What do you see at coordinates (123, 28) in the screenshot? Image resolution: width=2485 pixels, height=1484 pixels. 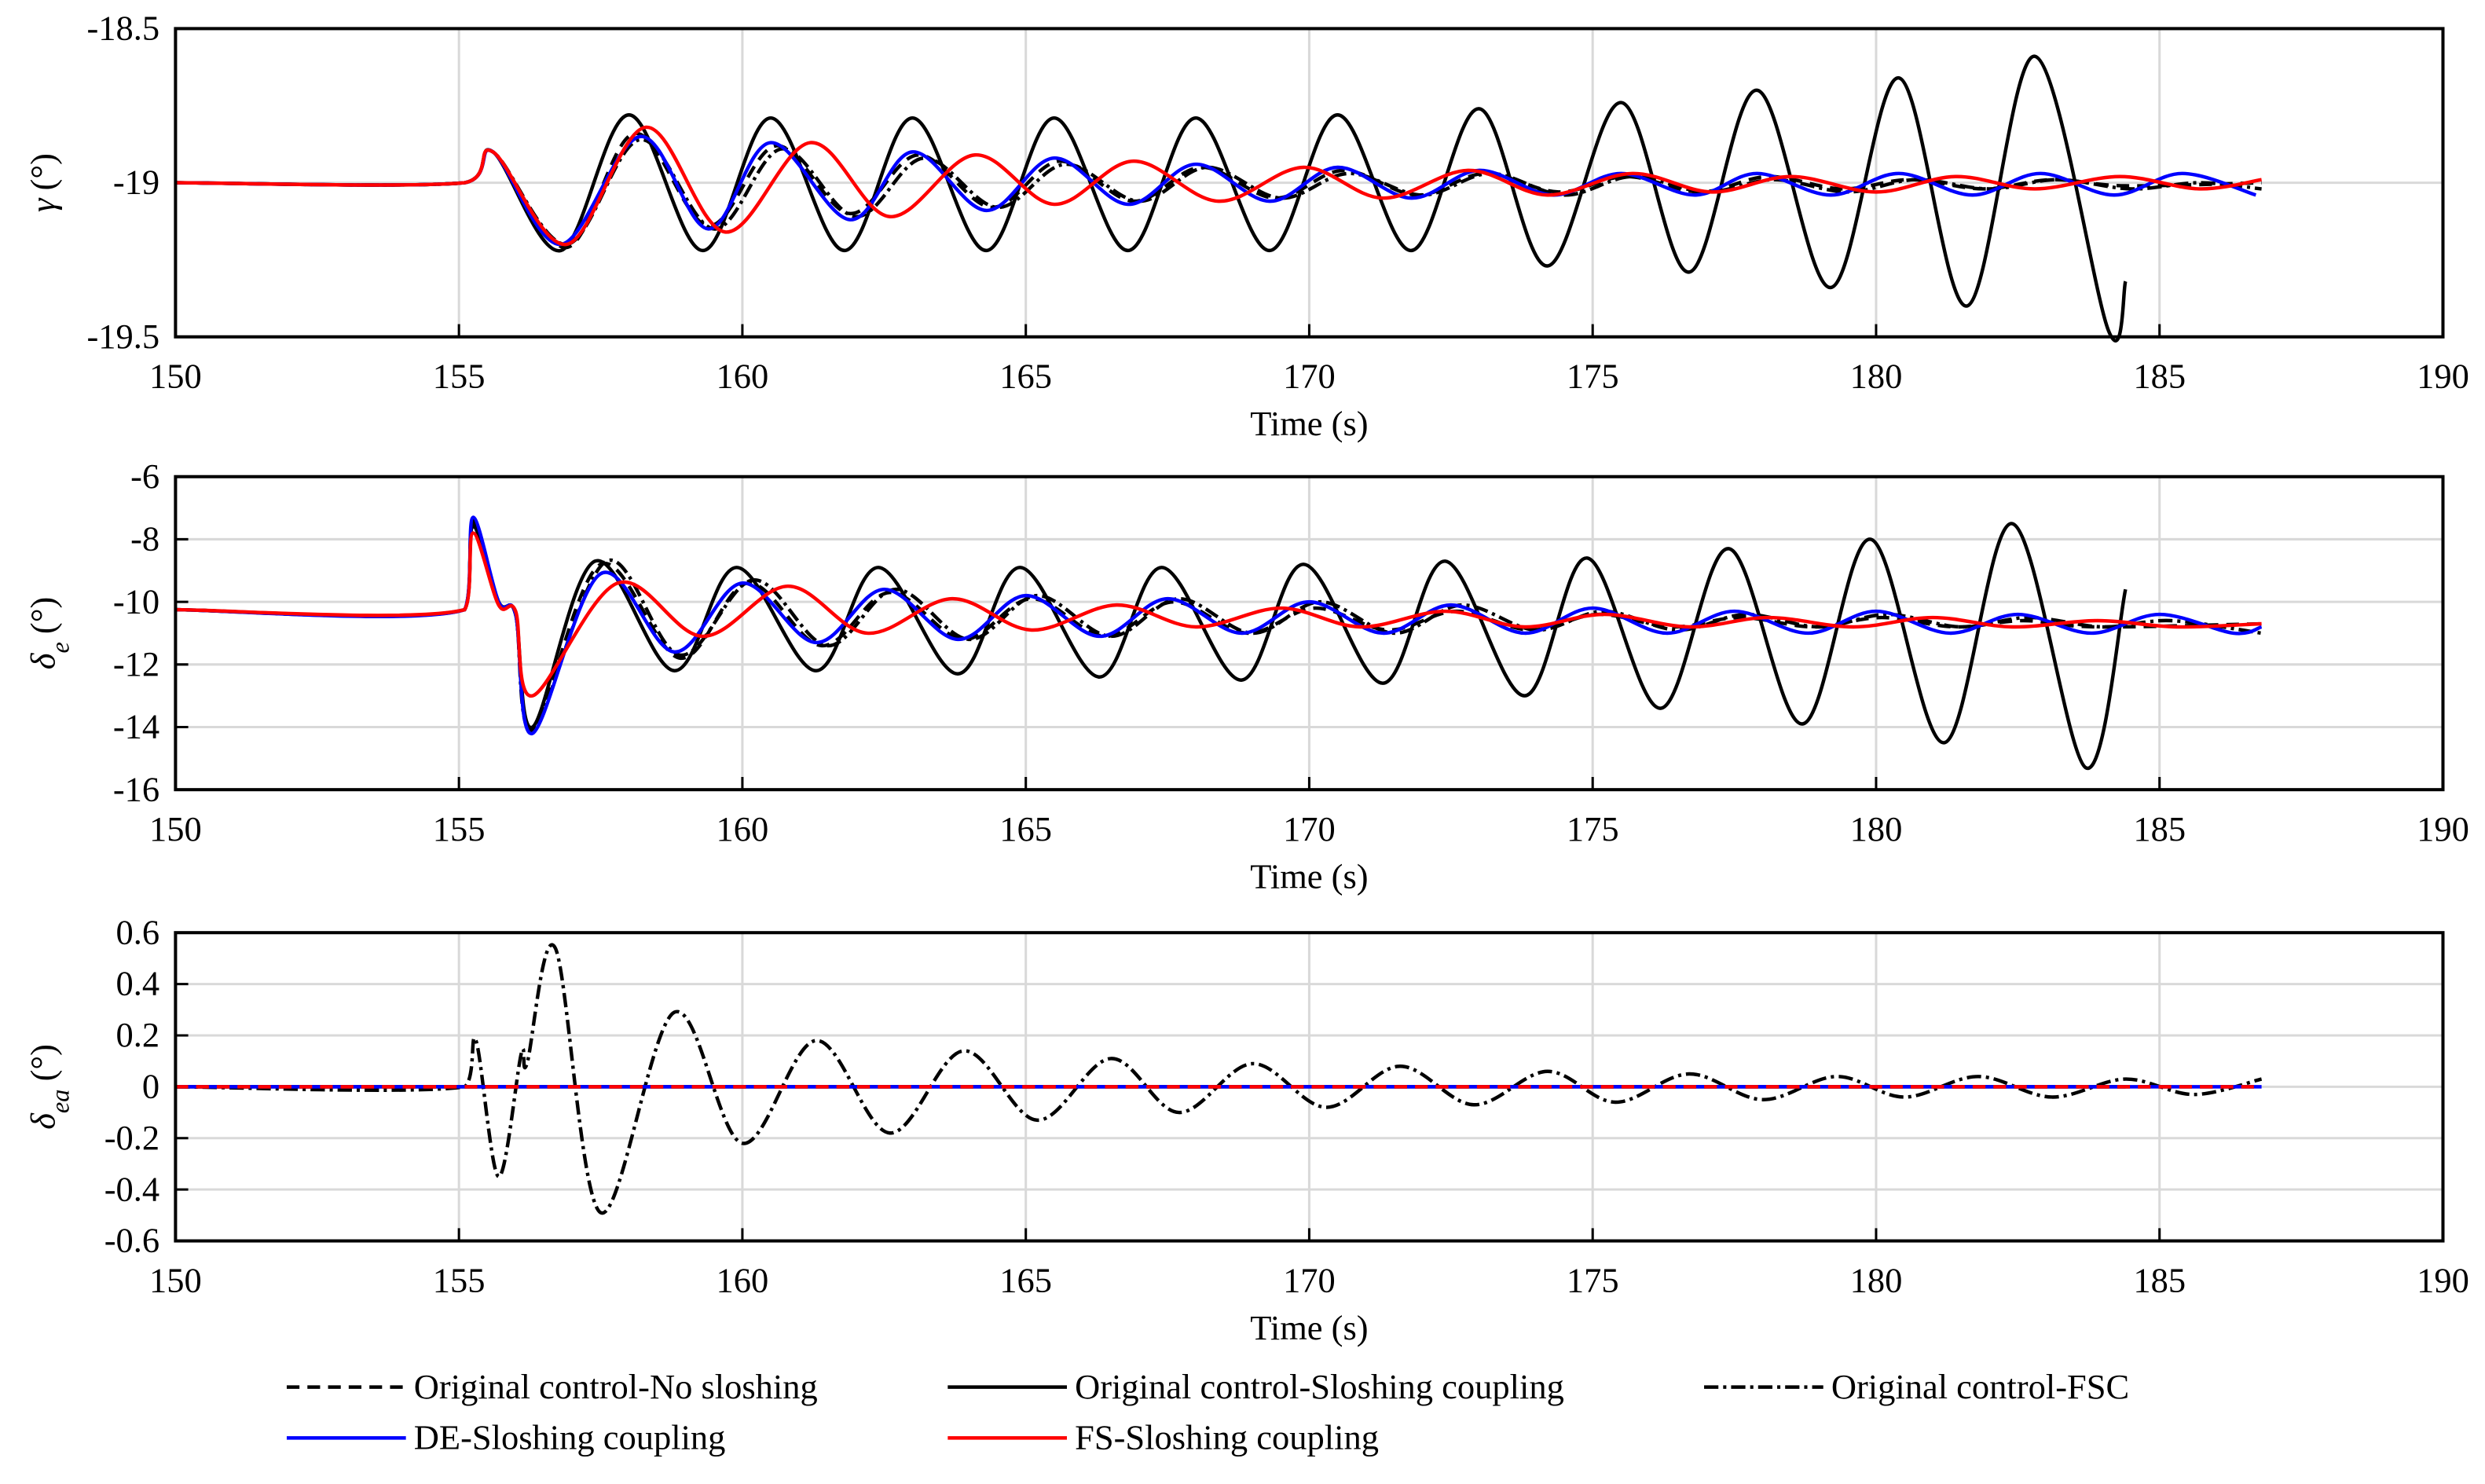 I see `y-tick-label: -18.5` at bounding box center [123, 28].